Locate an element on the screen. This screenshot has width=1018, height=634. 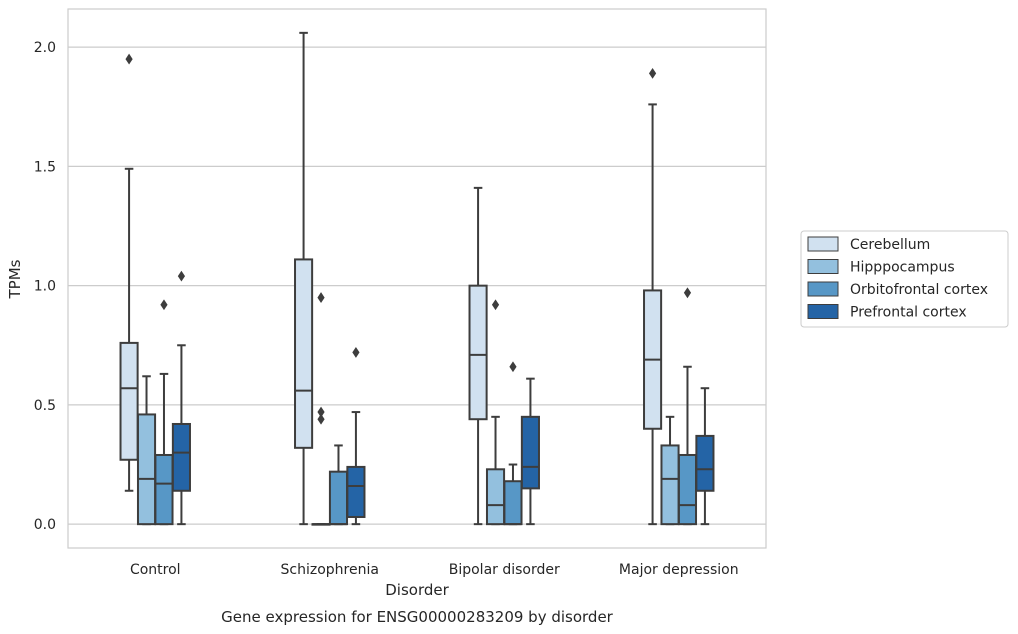
y-tick-label: 0.0 is located at coordinates (45, 525).